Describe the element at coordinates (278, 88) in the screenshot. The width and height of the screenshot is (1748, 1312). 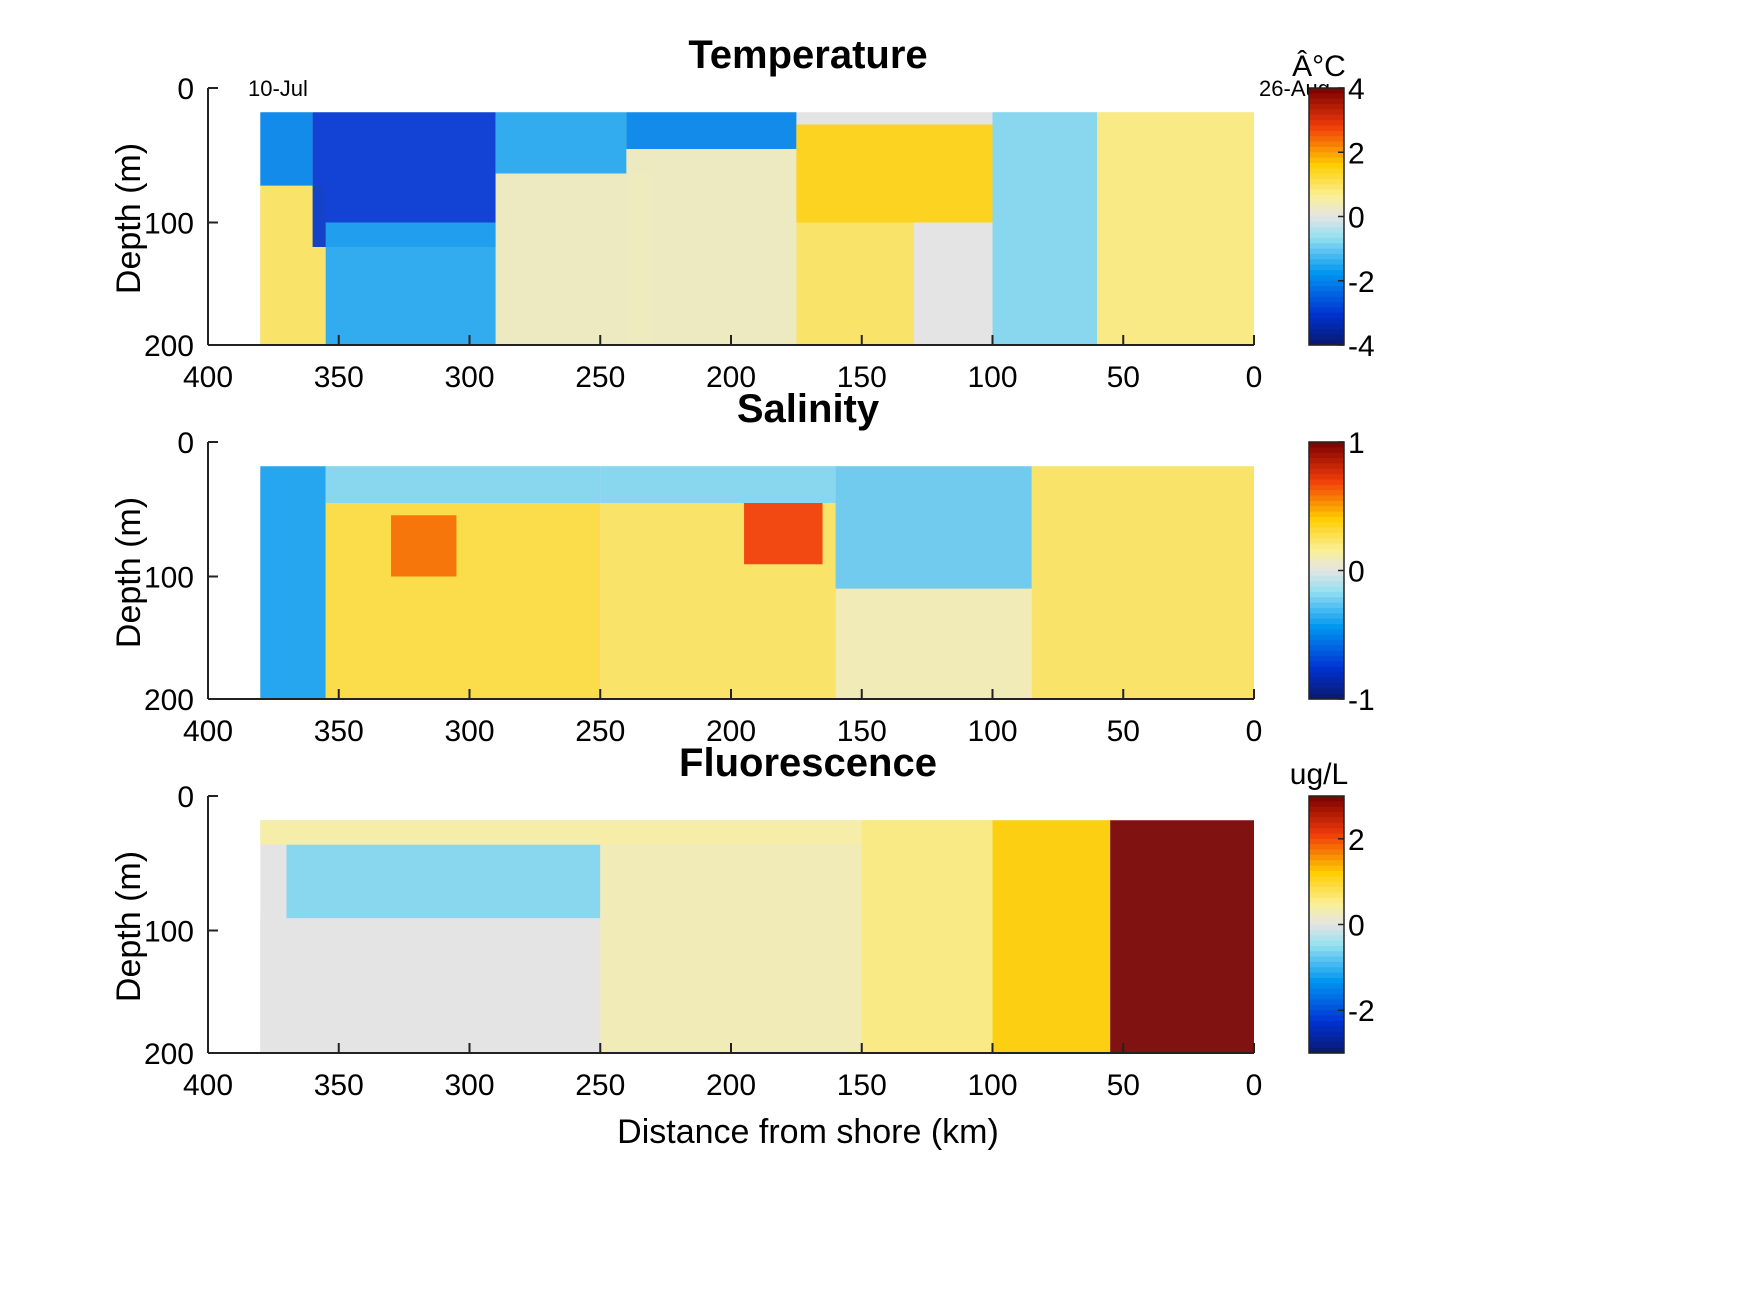
I see `annotation-start-date: 10-Jul` at that location.